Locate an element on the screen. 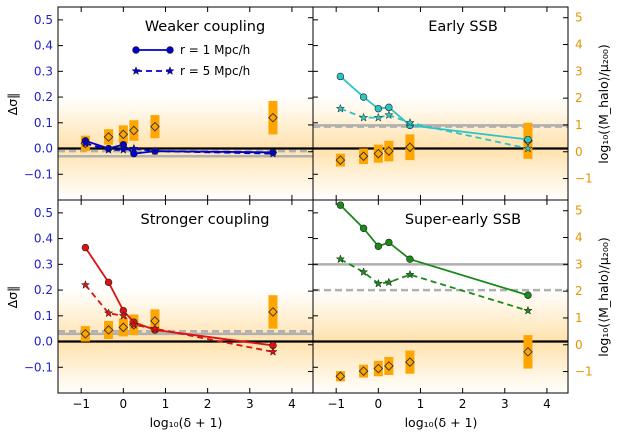  x-axis-label-left: log₁₀(δ + 1) is located at coordinates (186, 422).